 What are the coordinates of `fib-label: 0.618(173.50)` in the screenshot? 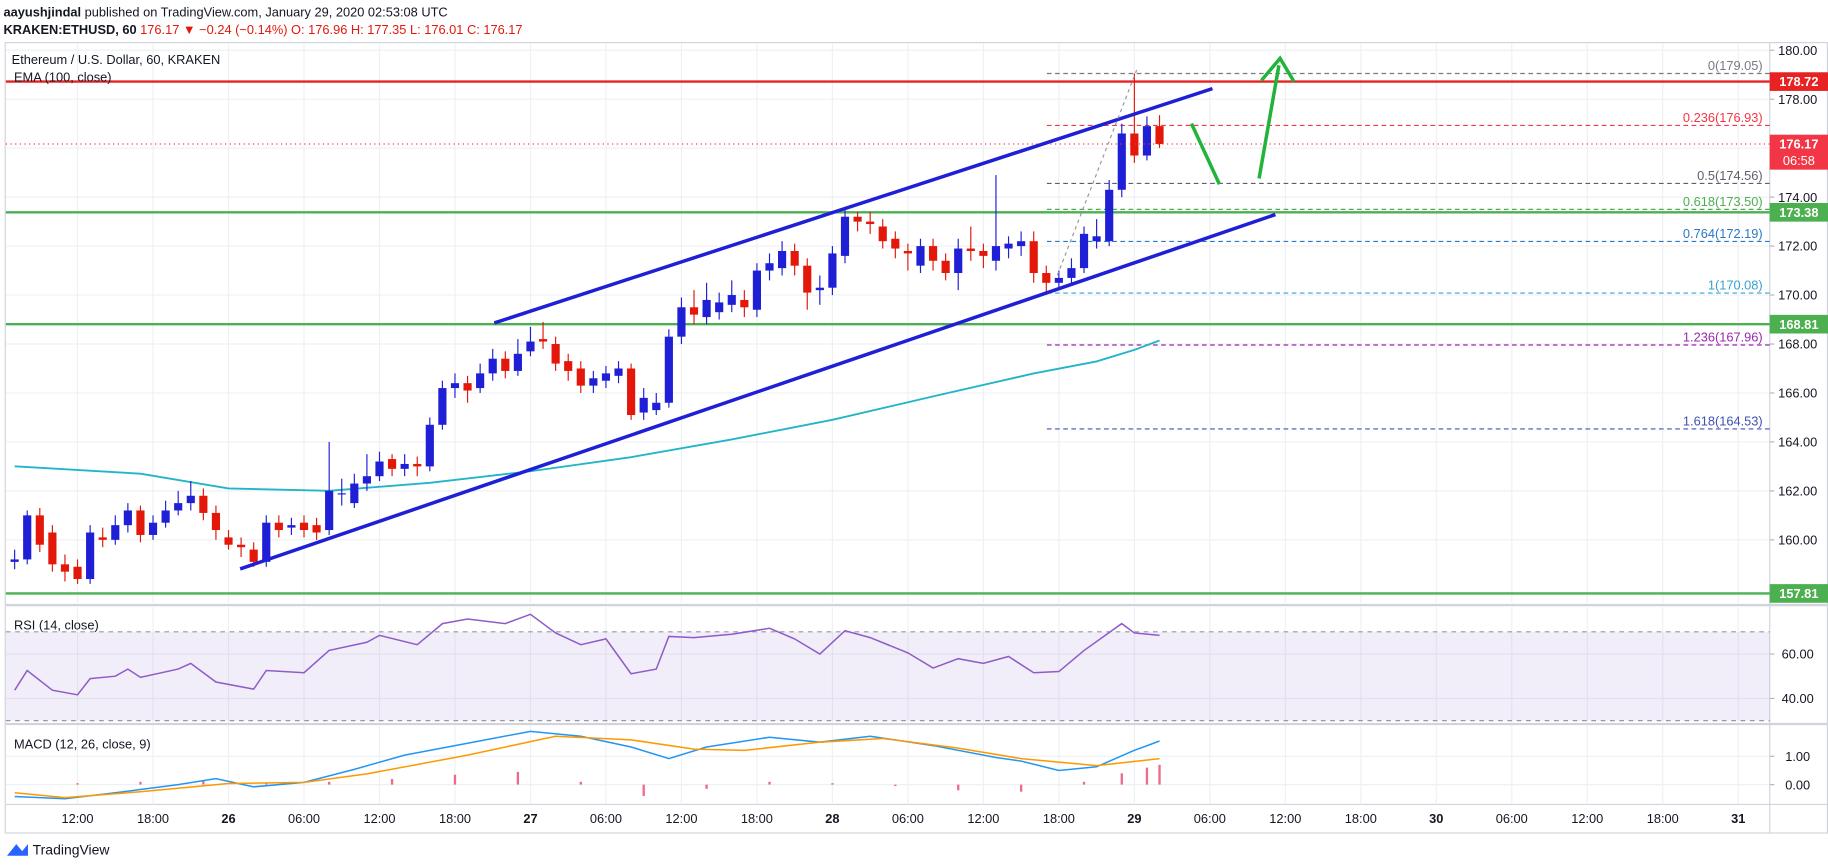 It's located at (1723, 201).